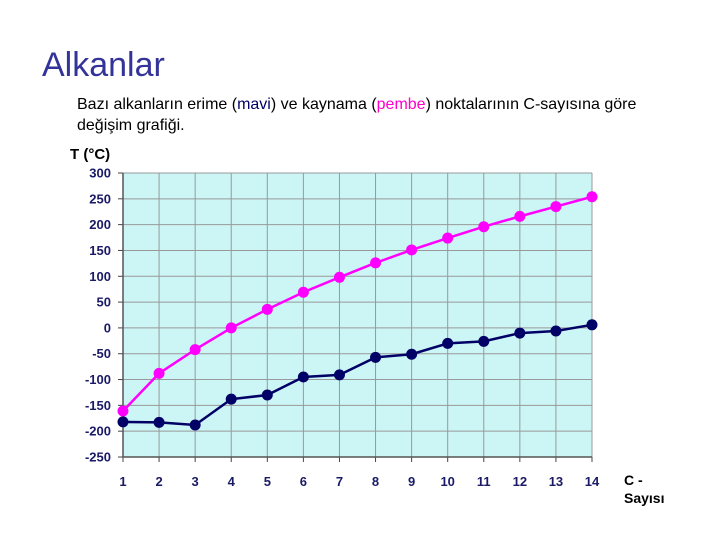  Describe the element at coordinates (98, 457) in the screenshot. I see `y-tick-label: -250` at that location.